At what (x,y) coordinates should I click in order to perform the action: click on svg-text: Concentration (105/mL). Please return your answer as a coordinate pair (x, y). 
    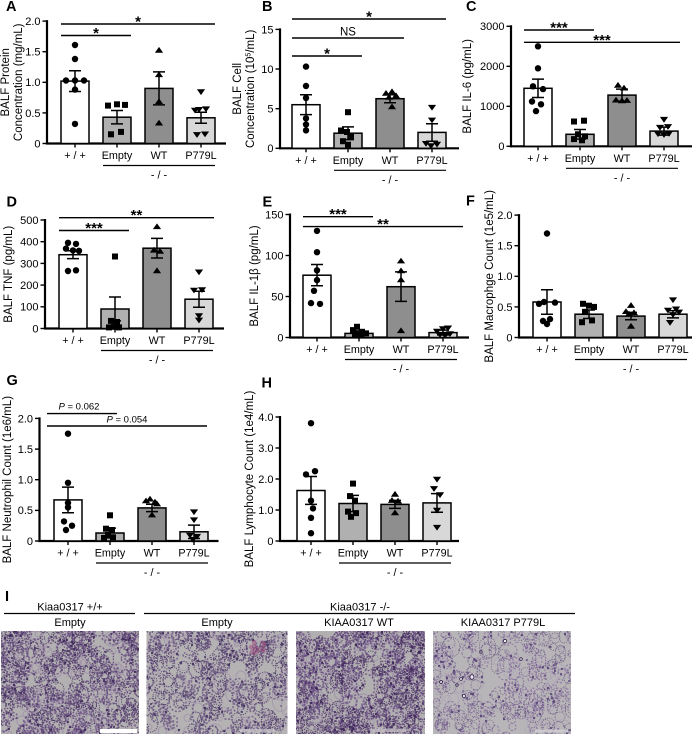
    Looking at the image, I should click on (251, 88).